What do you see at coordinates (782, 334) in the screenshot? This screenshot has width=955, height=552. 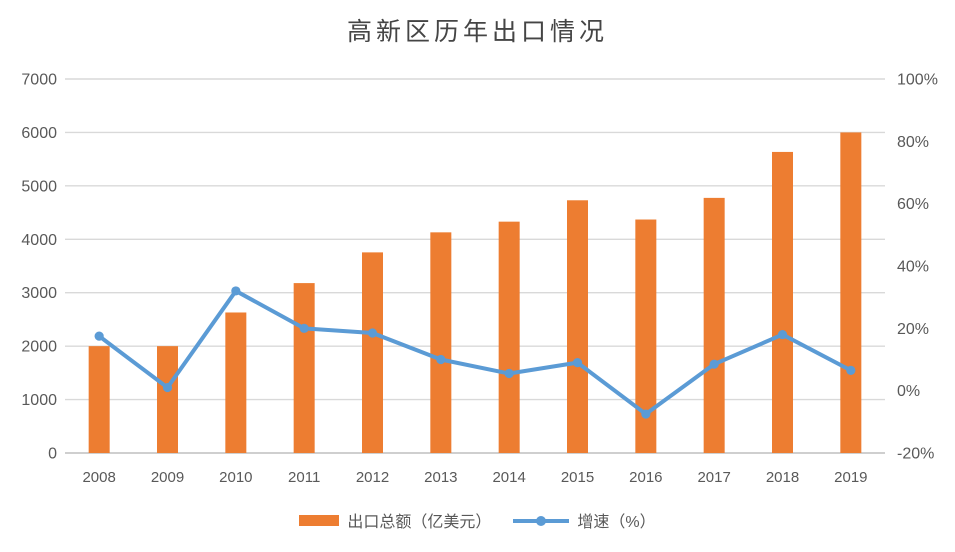 I see `point-2018` at bounding box center [782, 334].